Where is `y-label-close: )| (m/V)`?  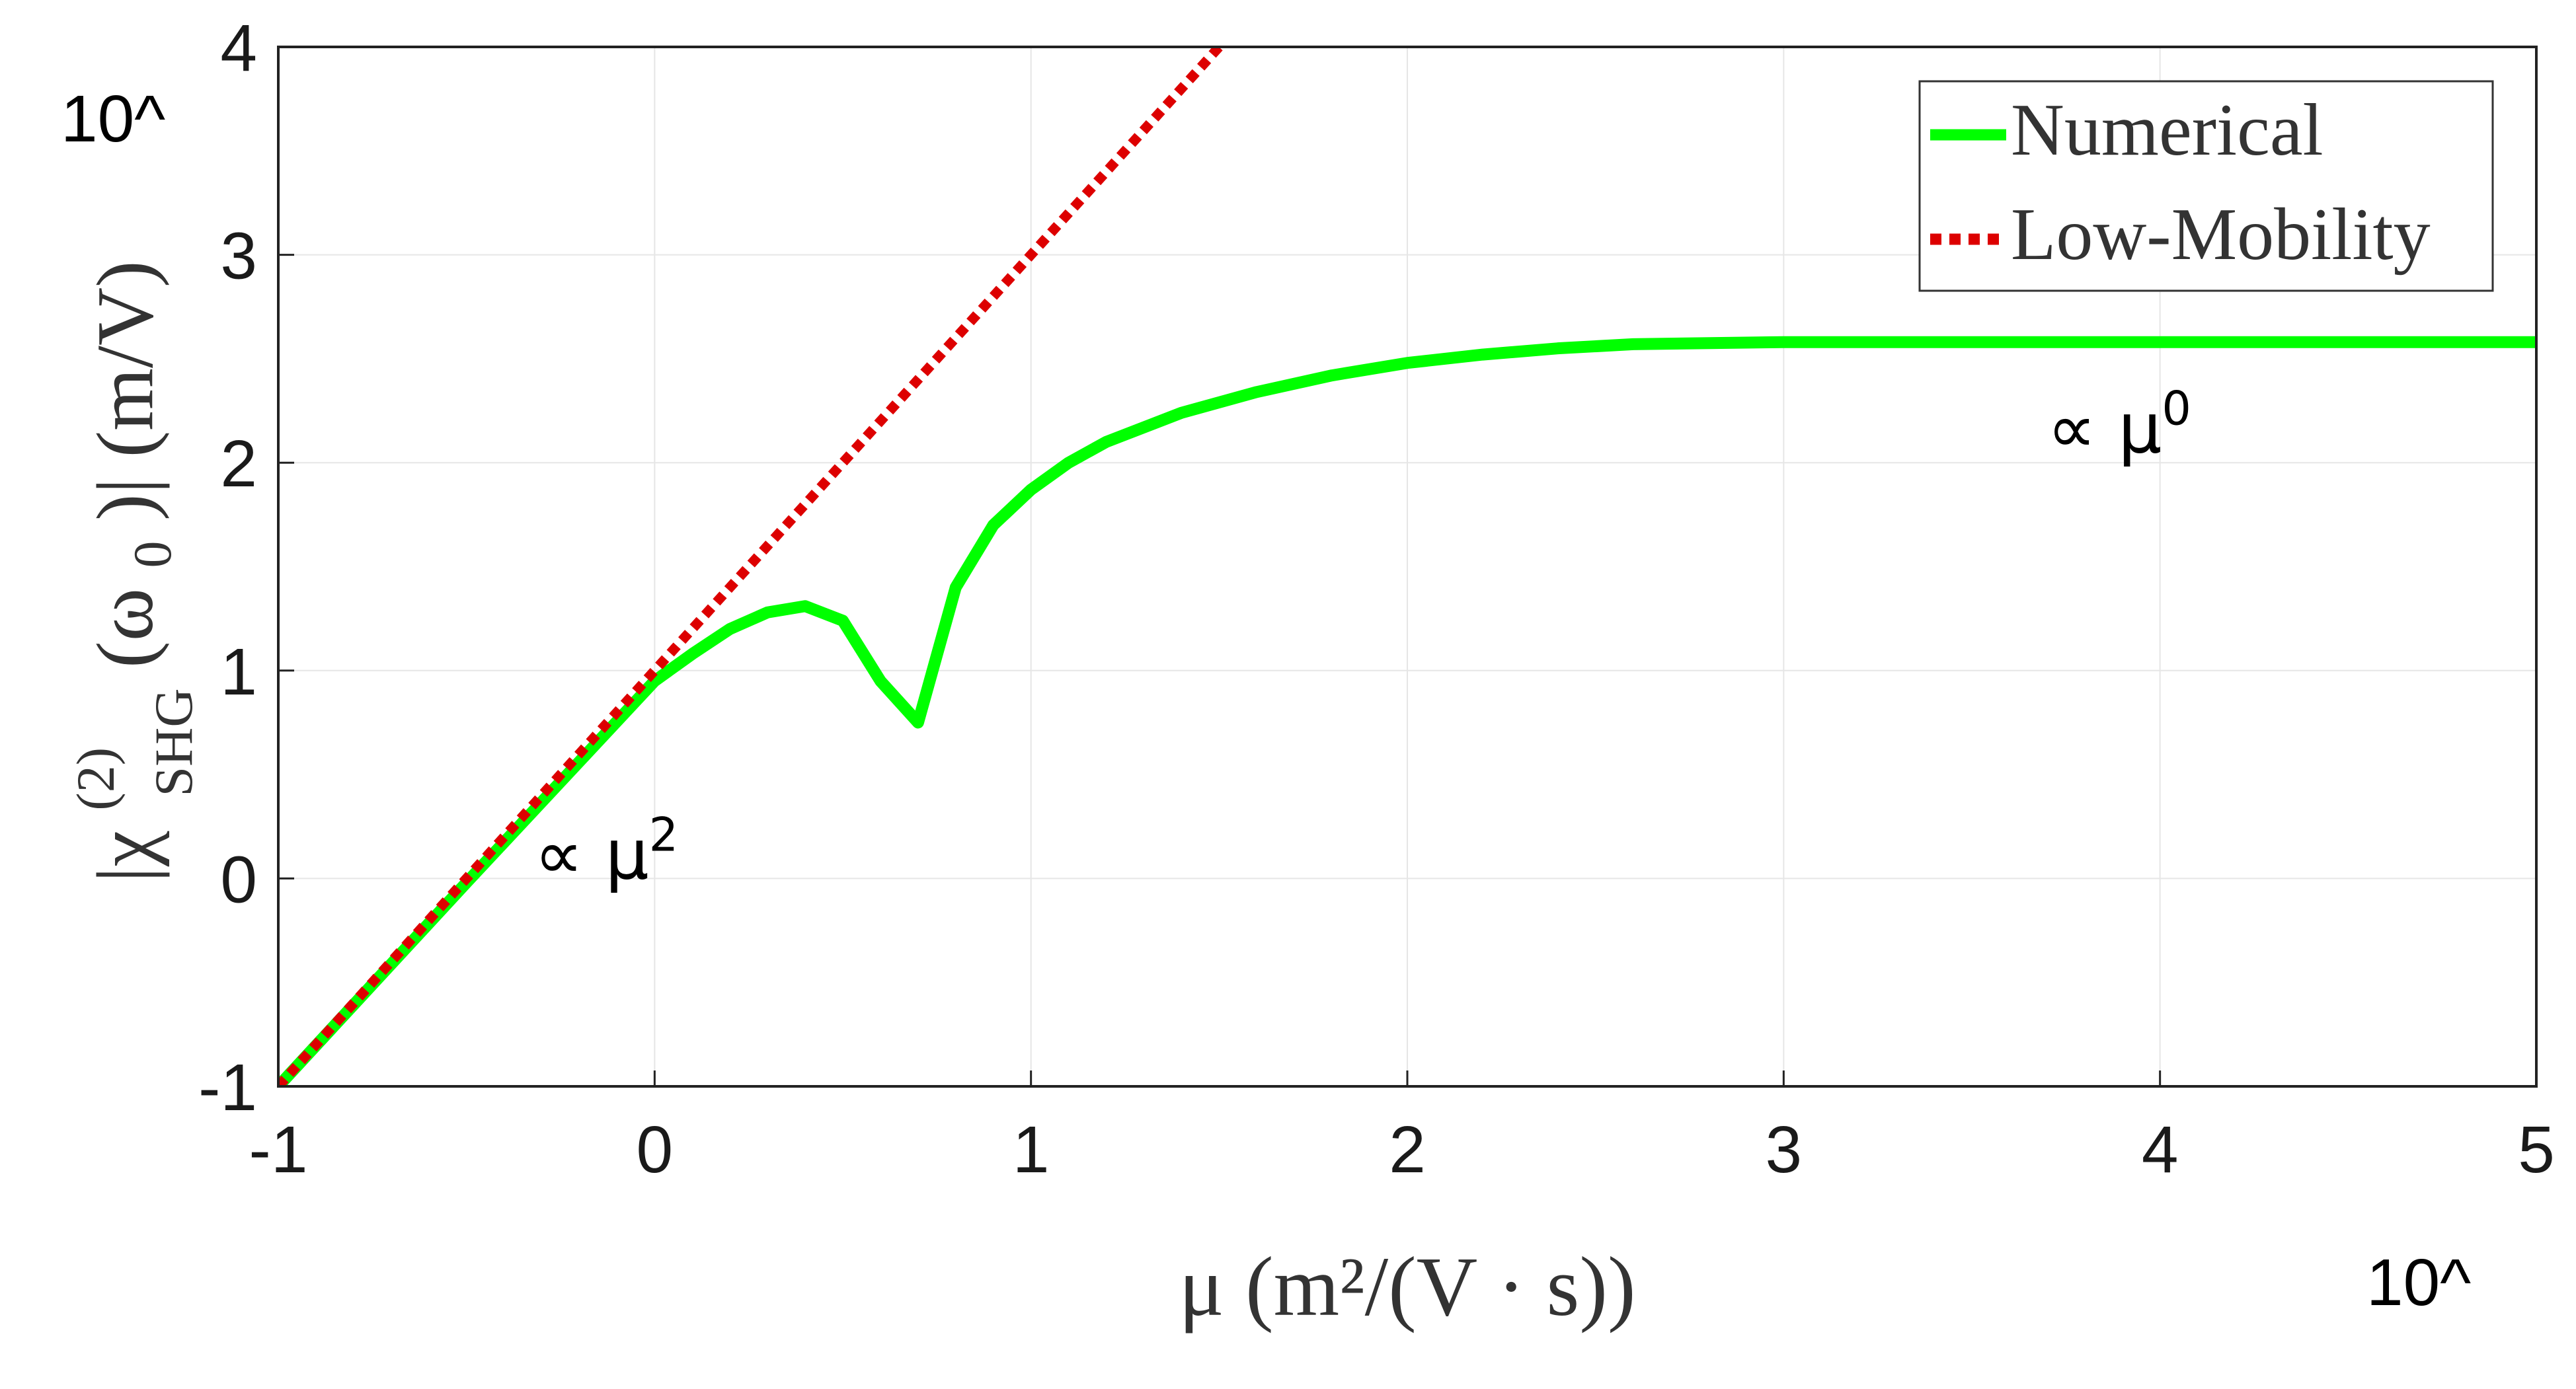 y-label-close: )| (m/V) is located at coordinates (125, 390).